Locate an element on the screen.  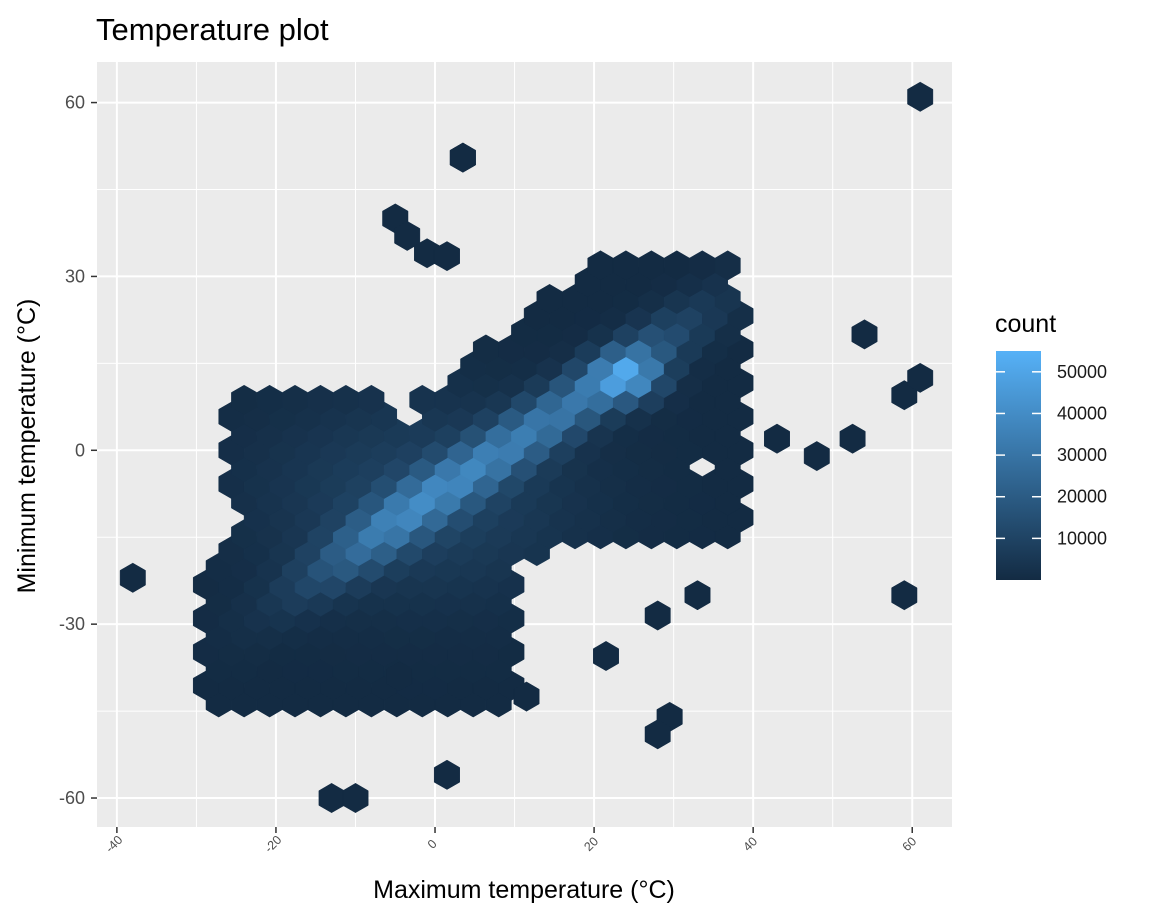
y-tick-label: 30 is located at coordinates (75, 276).